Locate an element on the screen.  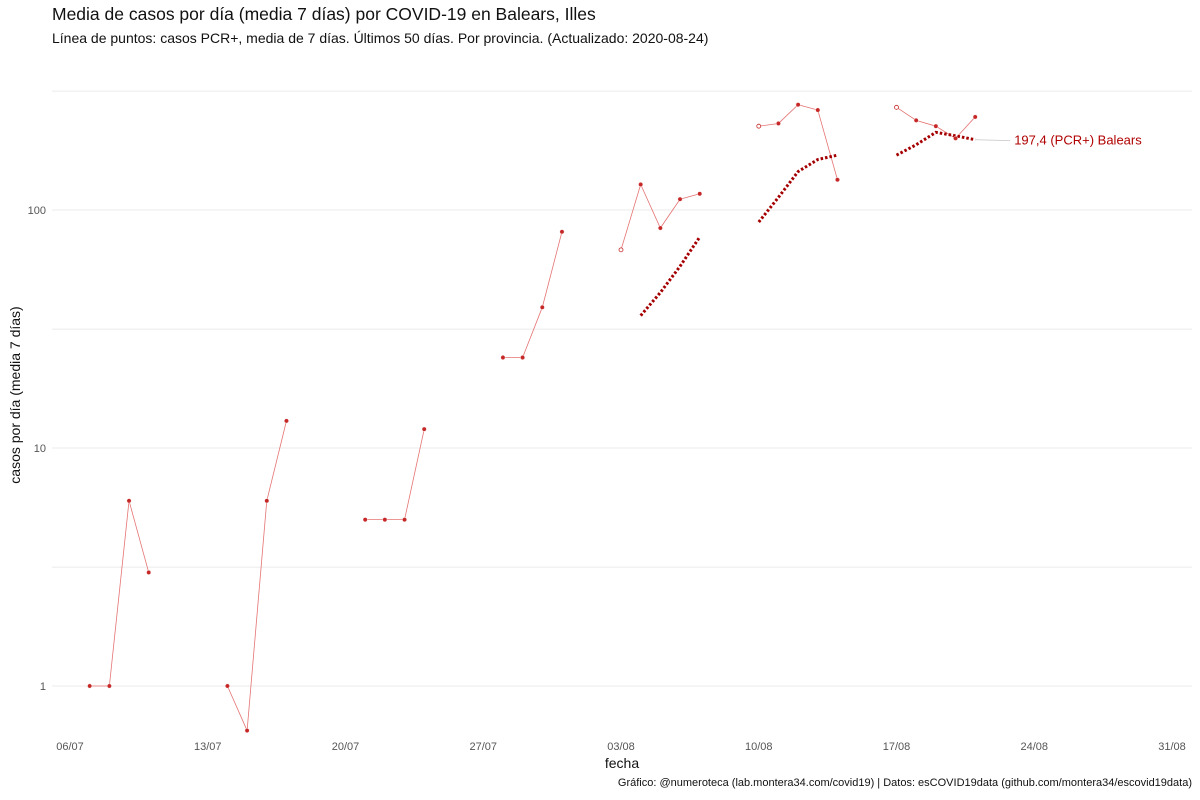
x-tick-label: 03/08 is located at coordinates (621, 747).